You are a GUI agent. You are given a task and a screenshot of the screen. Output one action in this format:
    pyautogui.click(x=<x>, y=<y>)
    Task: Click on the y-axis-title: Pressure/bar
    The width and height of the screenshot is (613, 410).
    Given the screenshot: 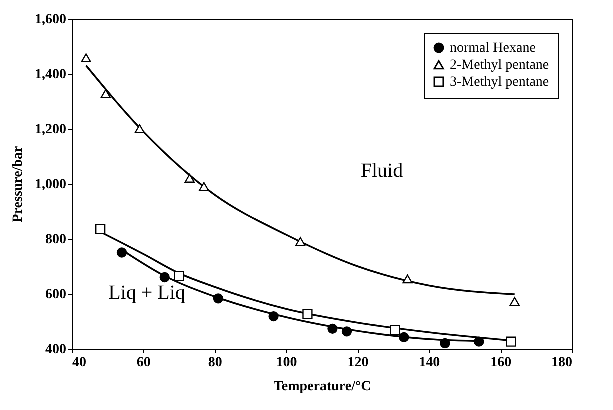 What is the action you would take?
    pyautogui.click(x=18, y=184)
    